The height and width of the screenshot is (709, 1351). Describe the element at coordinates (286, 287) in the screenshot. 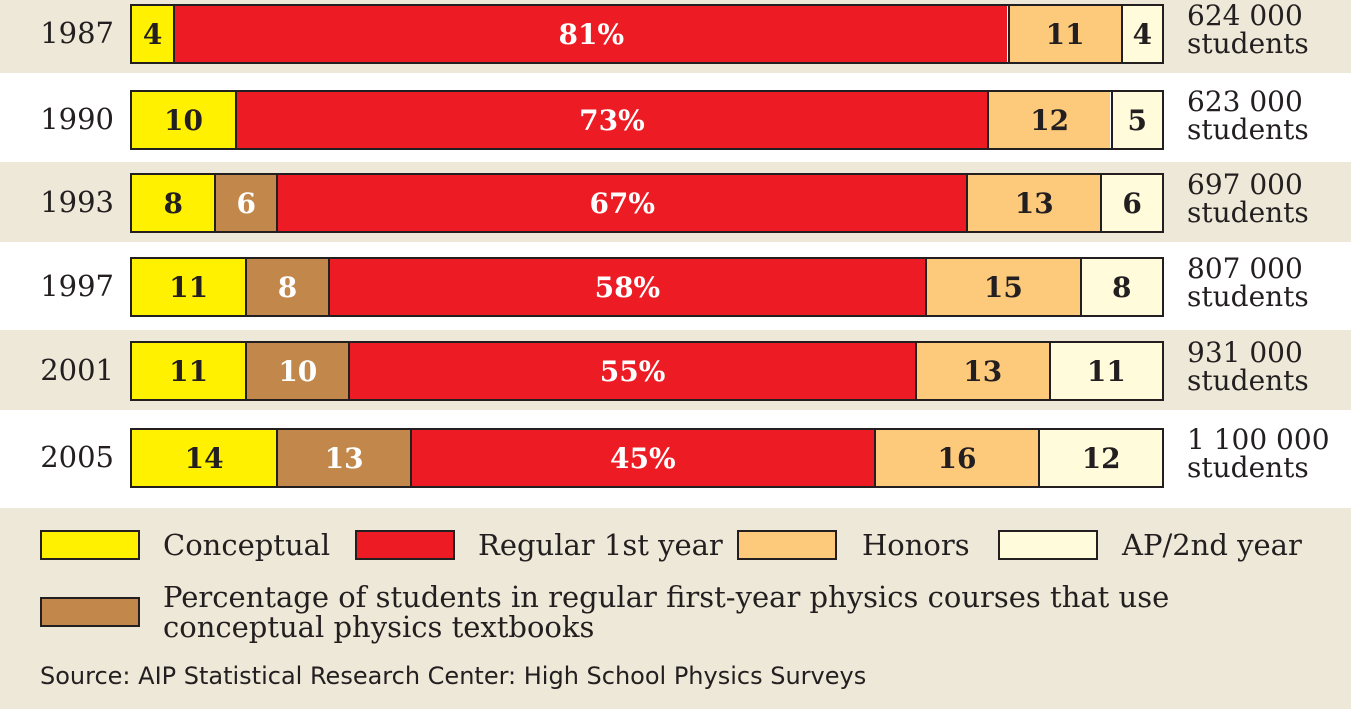

I see `bar-segment-conceptual-textbook: 8` at that location.